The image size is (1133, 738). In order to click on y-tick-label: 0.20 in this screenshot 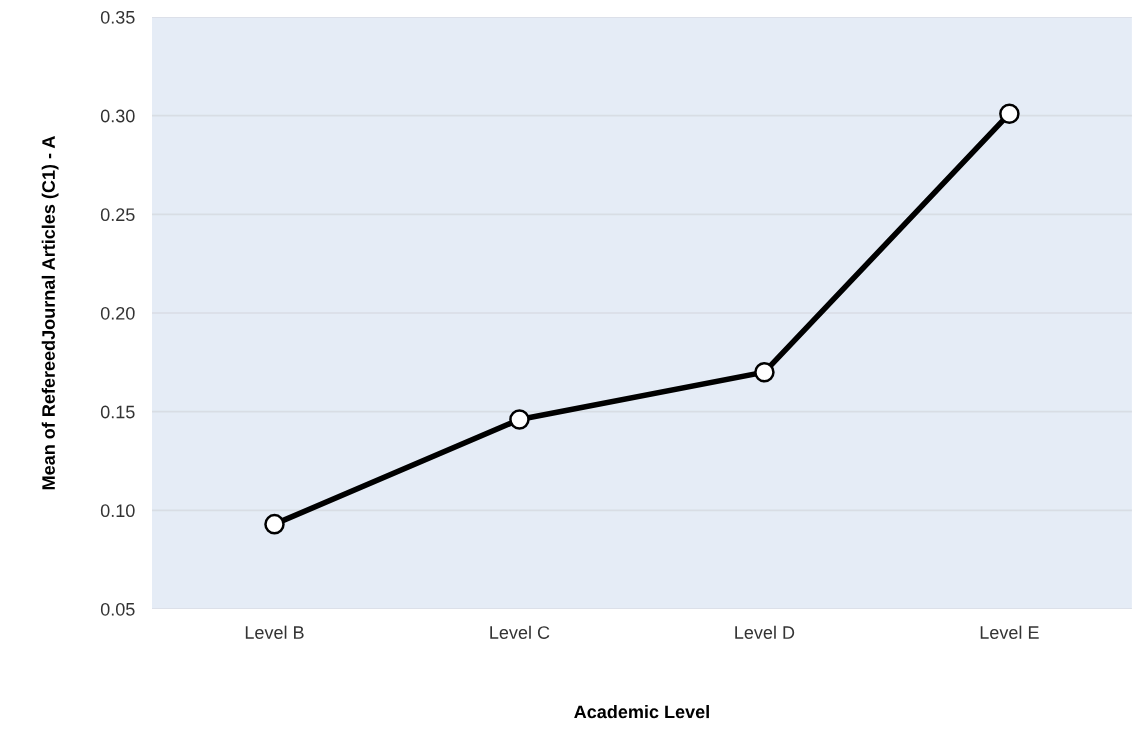, I will do `click(117, 313)`.